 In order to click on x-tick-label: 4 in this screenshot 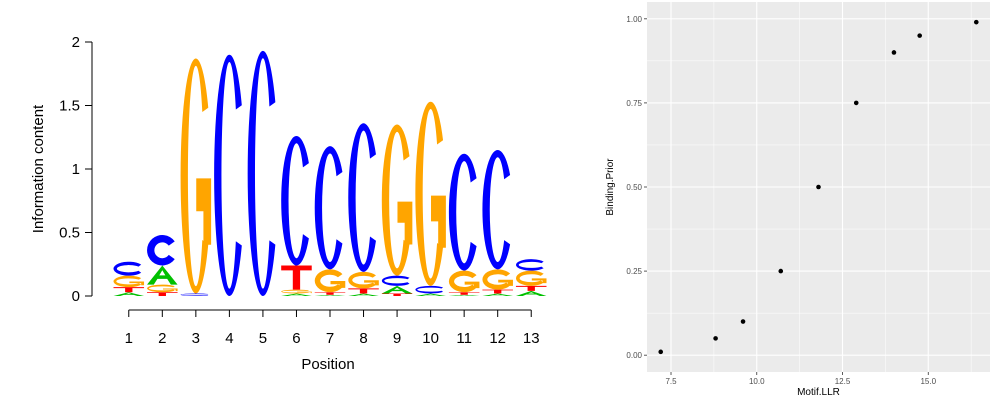, I will do `click(229, 338)`.